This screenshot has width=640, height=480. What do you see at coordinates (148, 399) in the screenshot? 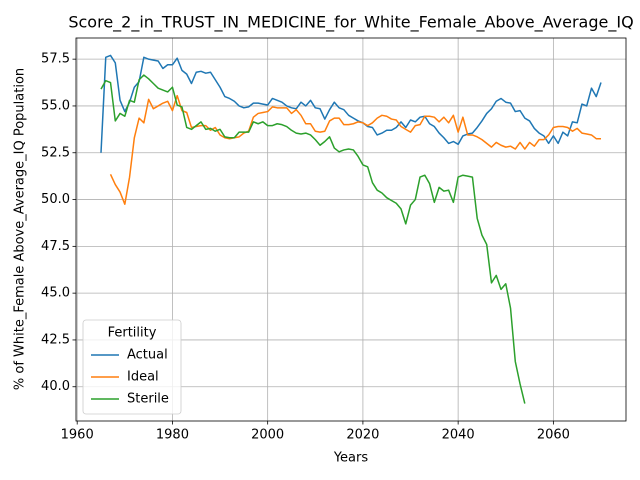
I see `legend-label: Sterile` at bounding box center [148, 399].